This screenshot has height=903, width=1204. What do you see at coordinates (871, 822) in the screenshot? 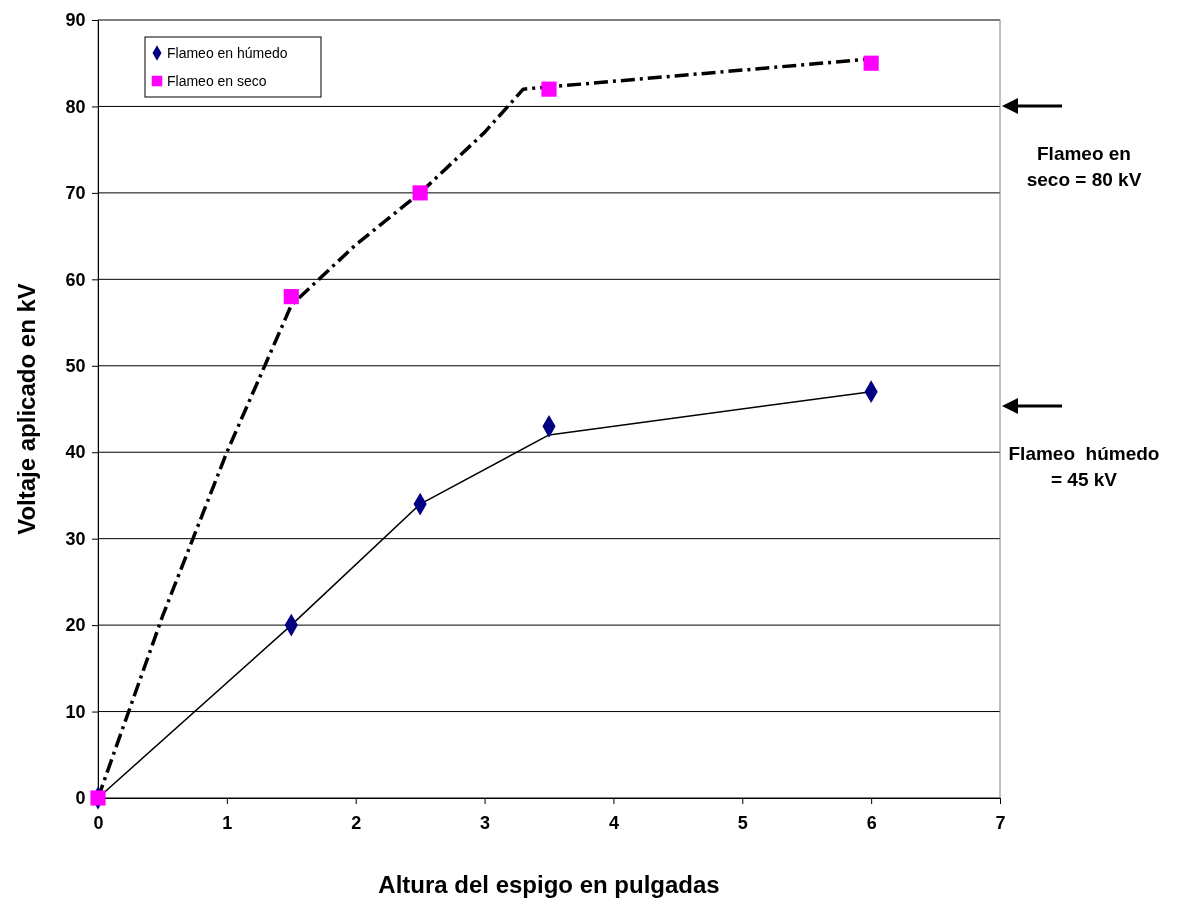
I see `x-tick-label: 6` at bounding box center [871, 822].